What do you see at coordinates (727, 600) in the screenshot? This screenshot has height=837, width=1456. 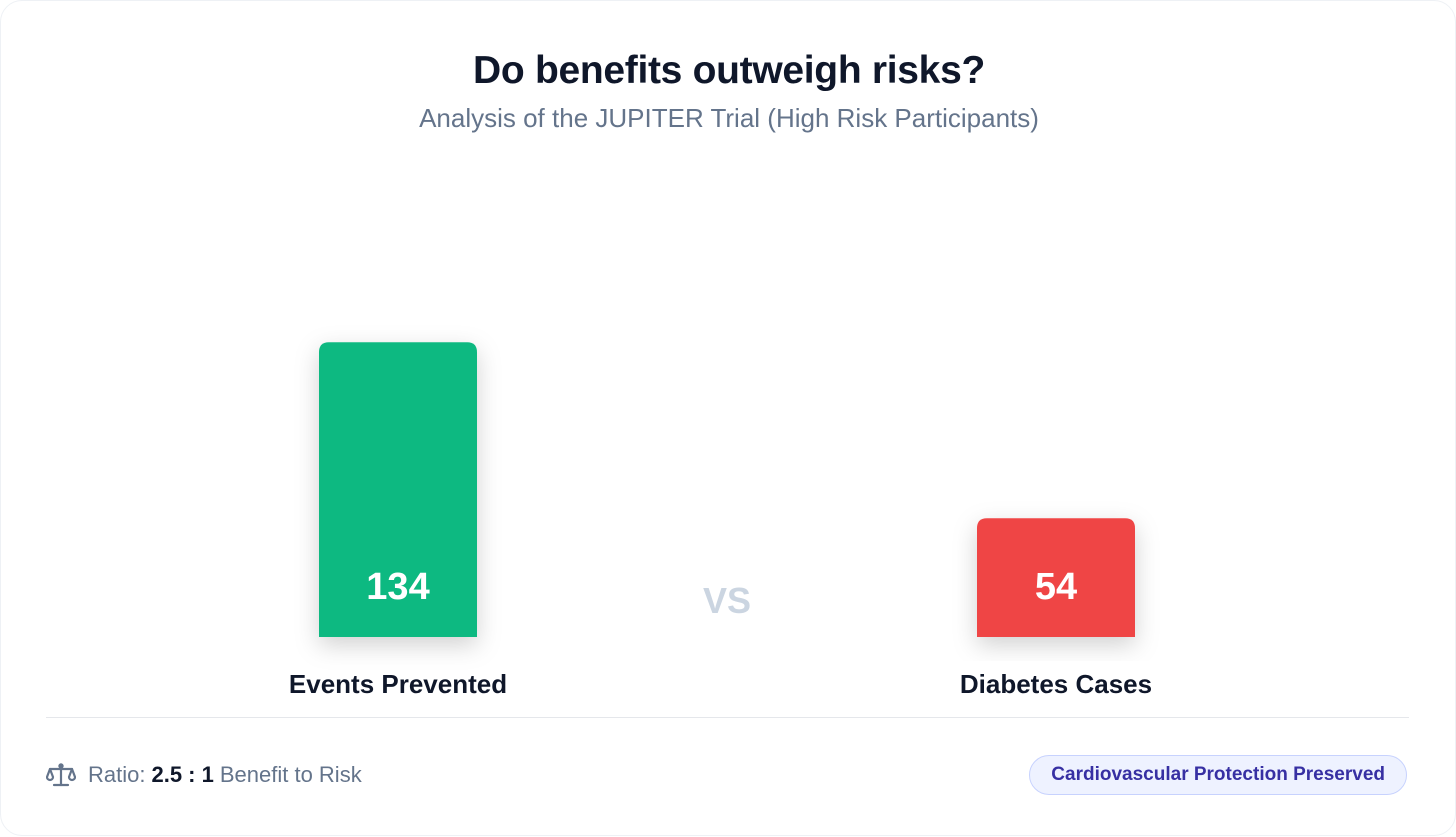 I see `vs-separator-label: VS` at bounding box center [727, 600].